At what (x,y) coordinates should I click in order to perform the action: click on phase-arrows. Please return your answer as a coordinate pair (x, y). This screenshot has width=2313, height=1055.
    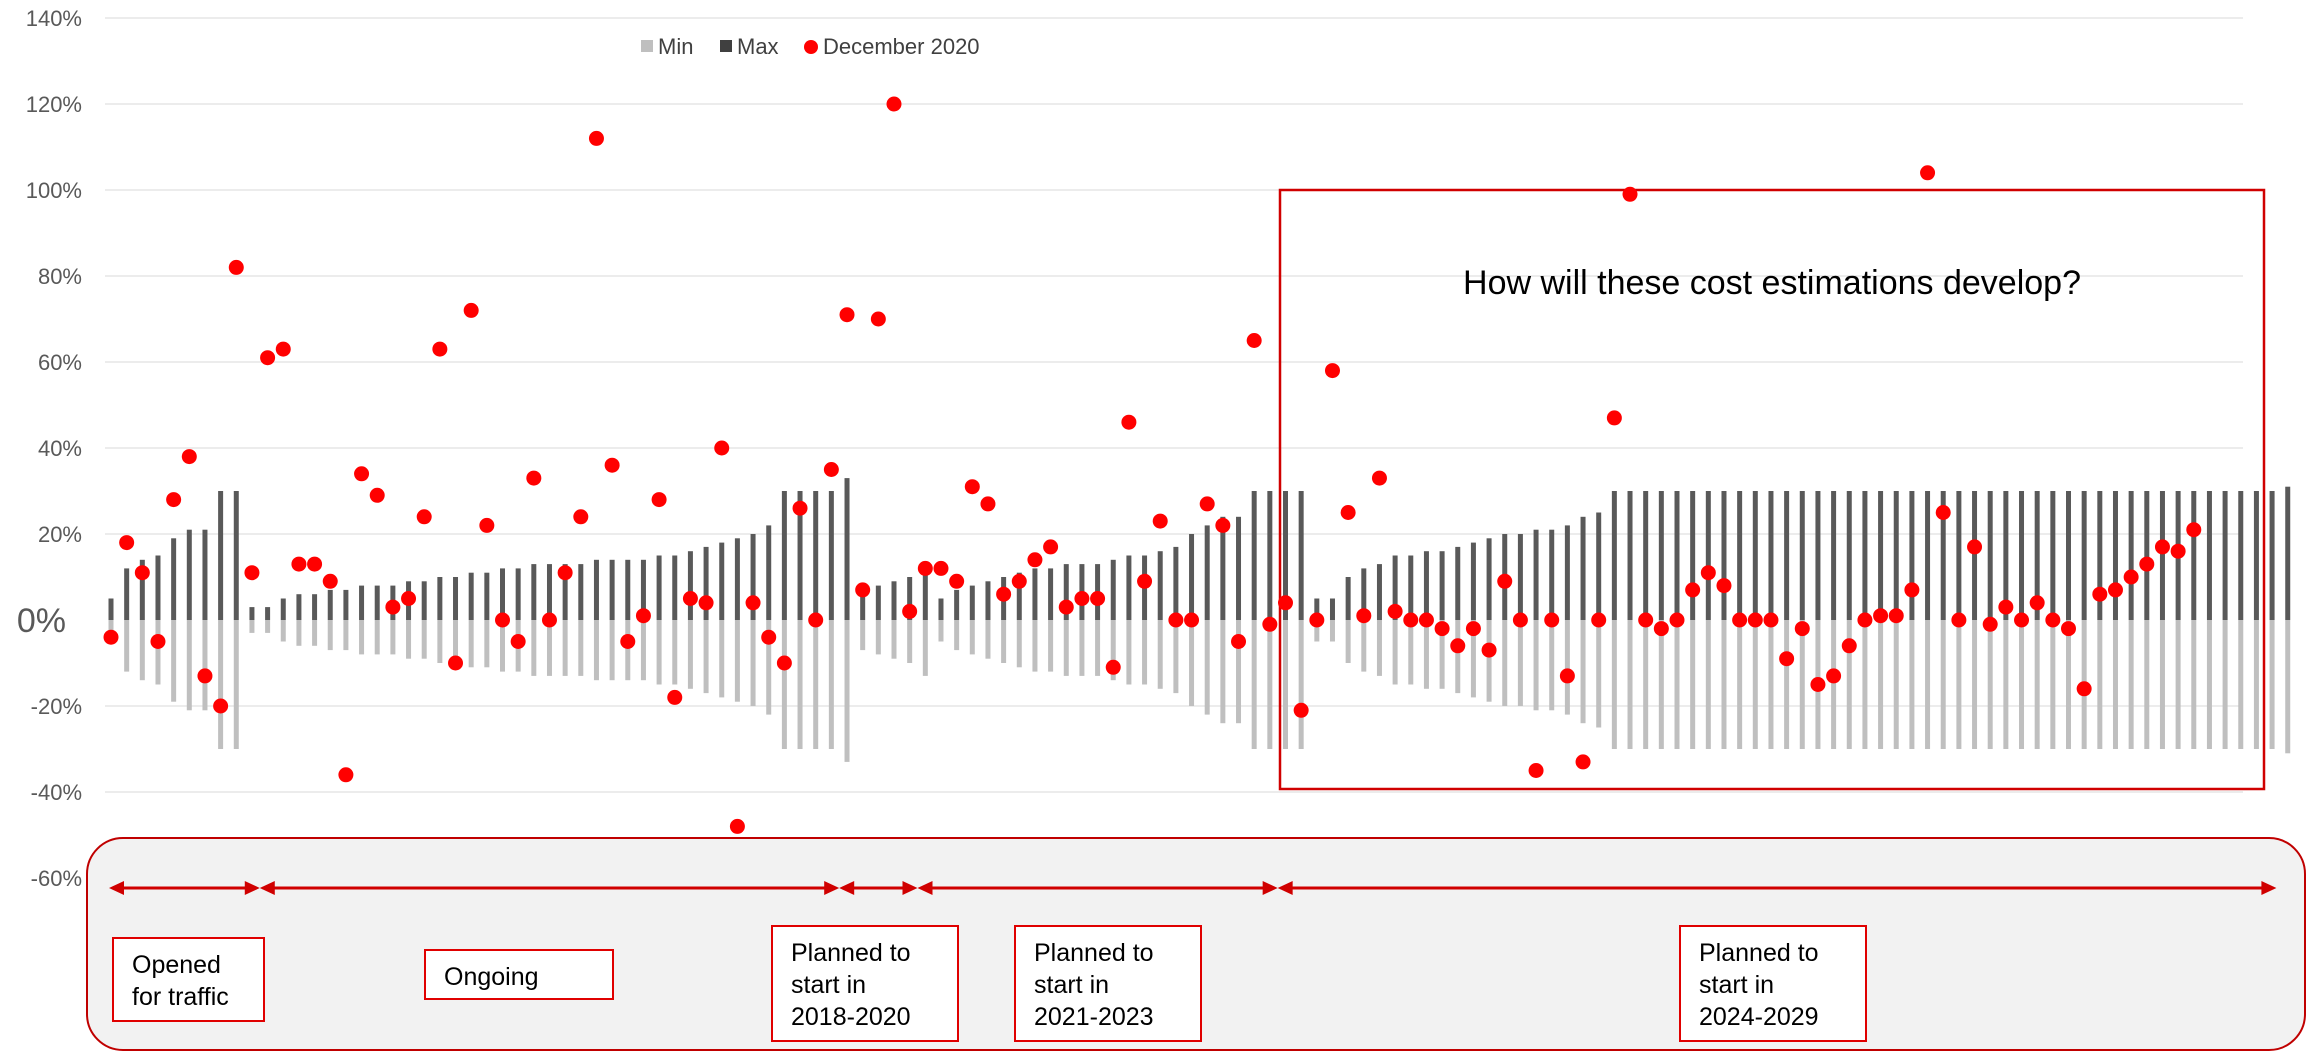
    Looking at the image, I should click on (1193, 888).